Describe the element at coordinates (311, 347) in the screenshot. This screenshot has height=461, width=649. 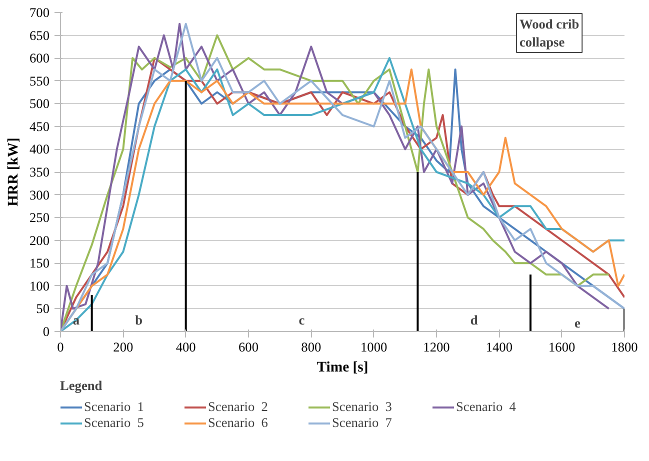
I see `x-tick-label: 800` at that location.